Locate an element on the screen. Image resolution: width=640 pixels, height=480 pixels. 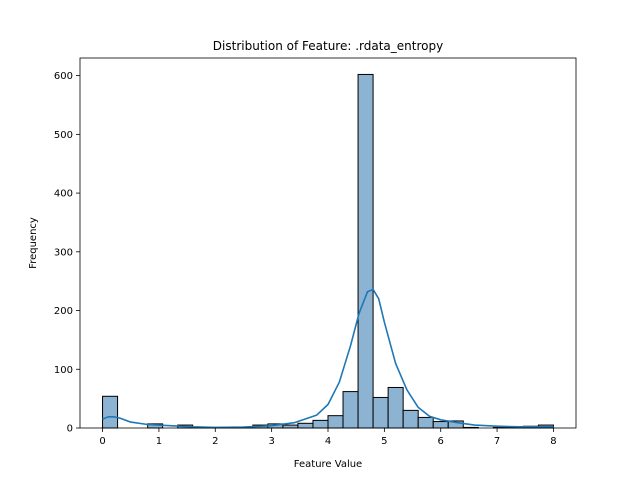
x-tick-label-5: 5 is located at coordinates (384, 441).